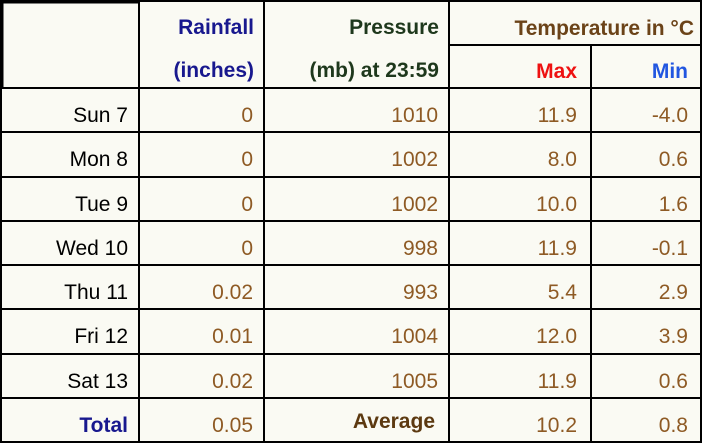 This screenshot has width=702, height=443. What do you see at coordinates (646, 198) in the screenshot?
I see `min-temp-value: 1.6` at bounding box center [646, 198].